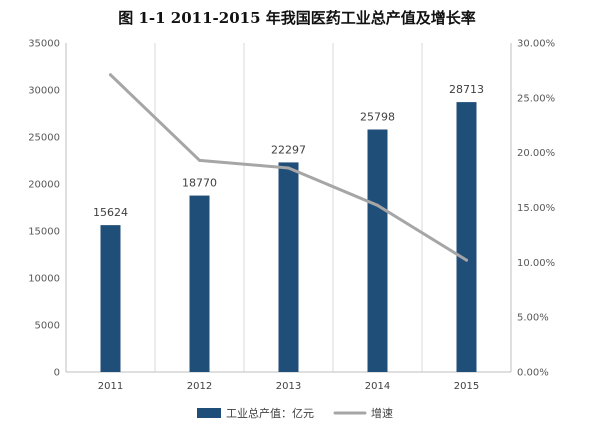 Image resolution: width=594 pixels, height=426 pixels. What do you see at coordinates (536, 98) in the screenshot?
I see `right-axis-tick-label: 25.00%` at bounding box center [536, 98].